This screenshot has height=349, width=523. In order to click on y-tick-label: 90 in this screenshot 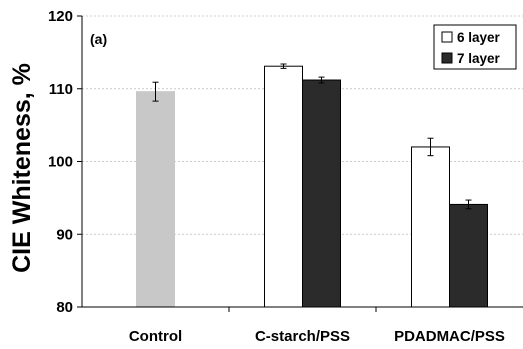, I will do `click(64, 234)`.